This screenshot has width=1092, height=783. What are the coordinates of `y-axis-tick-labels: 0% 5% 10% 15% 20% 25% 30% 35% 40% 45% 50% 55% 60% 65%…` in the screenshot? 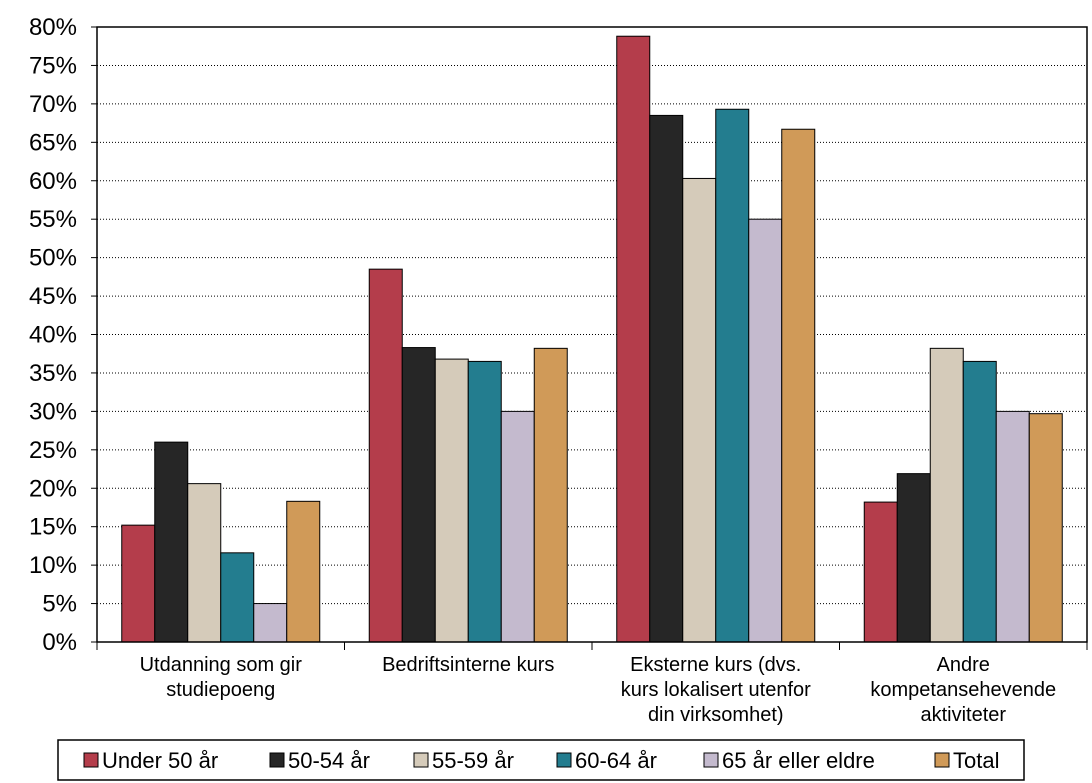 It's located at (53, 335).